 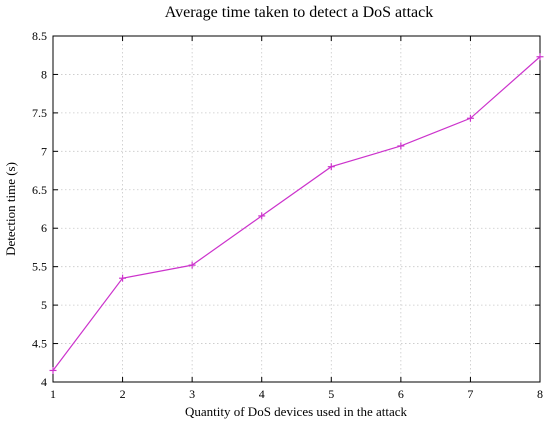 I want to click on x-tick-label: 5, so click(x=331, y=394).